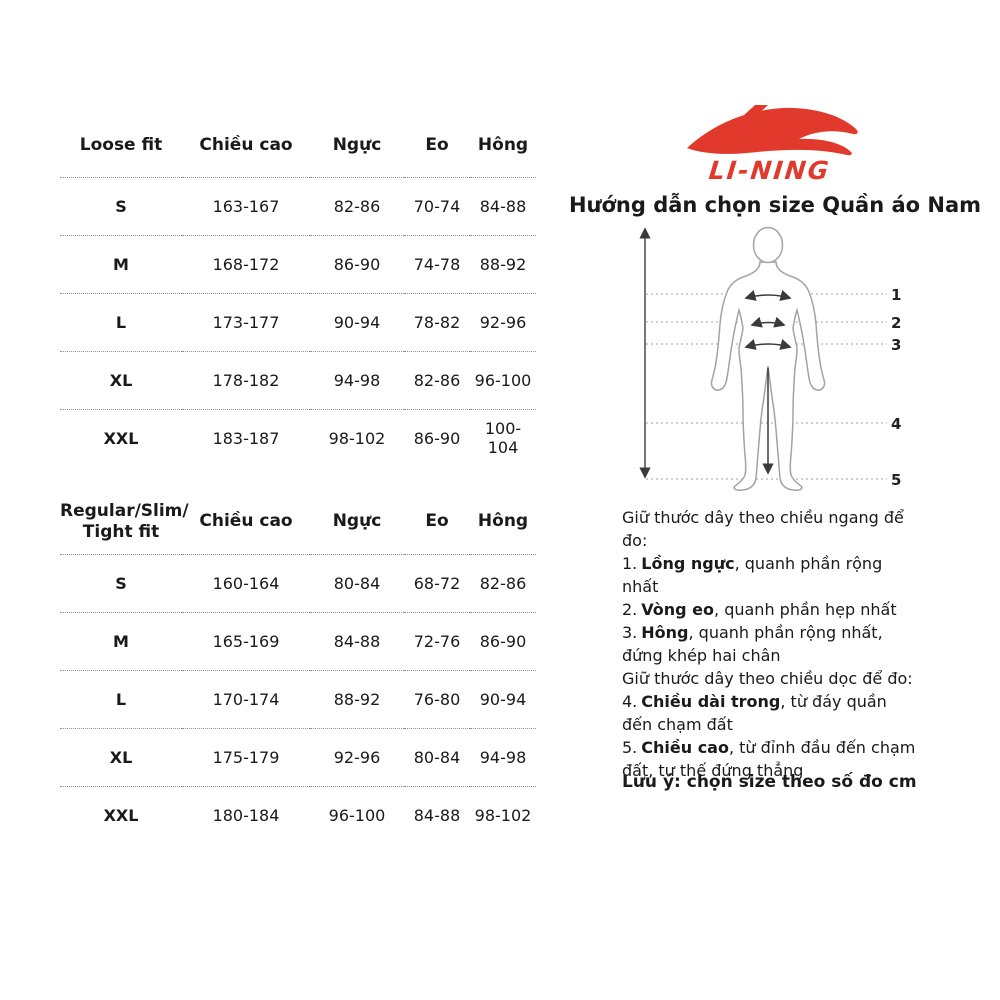 This screenshot has width=1000, height=1000. Describe the element at coordinates (121, 206) in the screenshot. I see `size-label: S` at that location.